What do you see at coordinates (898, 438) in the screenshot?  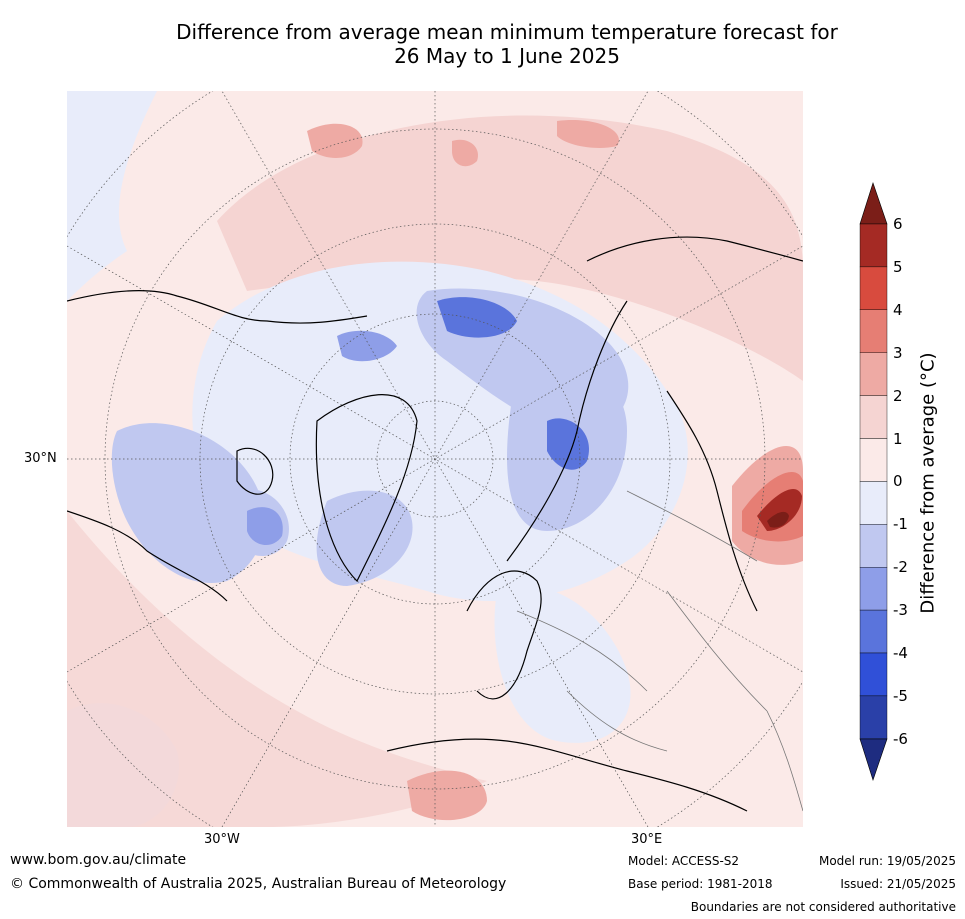 I see `colorbar-tick-label: 1` at bounding box center [898, 438].